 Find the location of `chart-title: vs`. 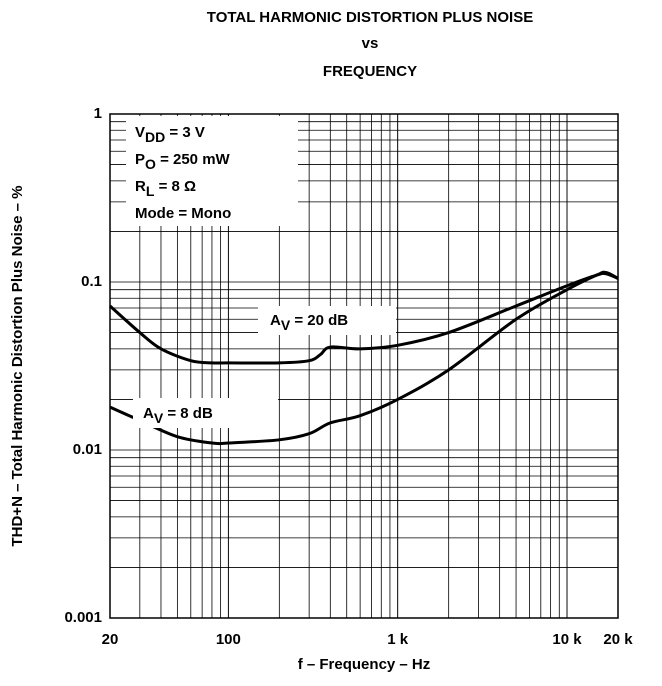

chart-title: vs is located at coordinates (370, 43).